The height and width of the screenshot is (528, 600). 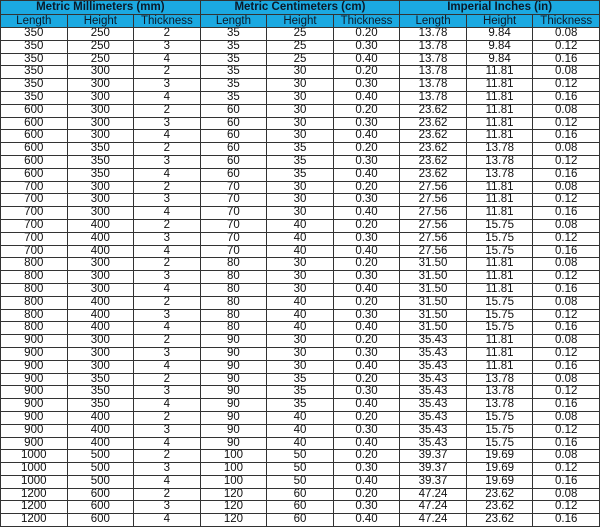 What do you see at coordinates (100, 7) in the screenshot?
I see `group-header-mm: Metric Millimeters (mm)` at bounding box center [100, 7].